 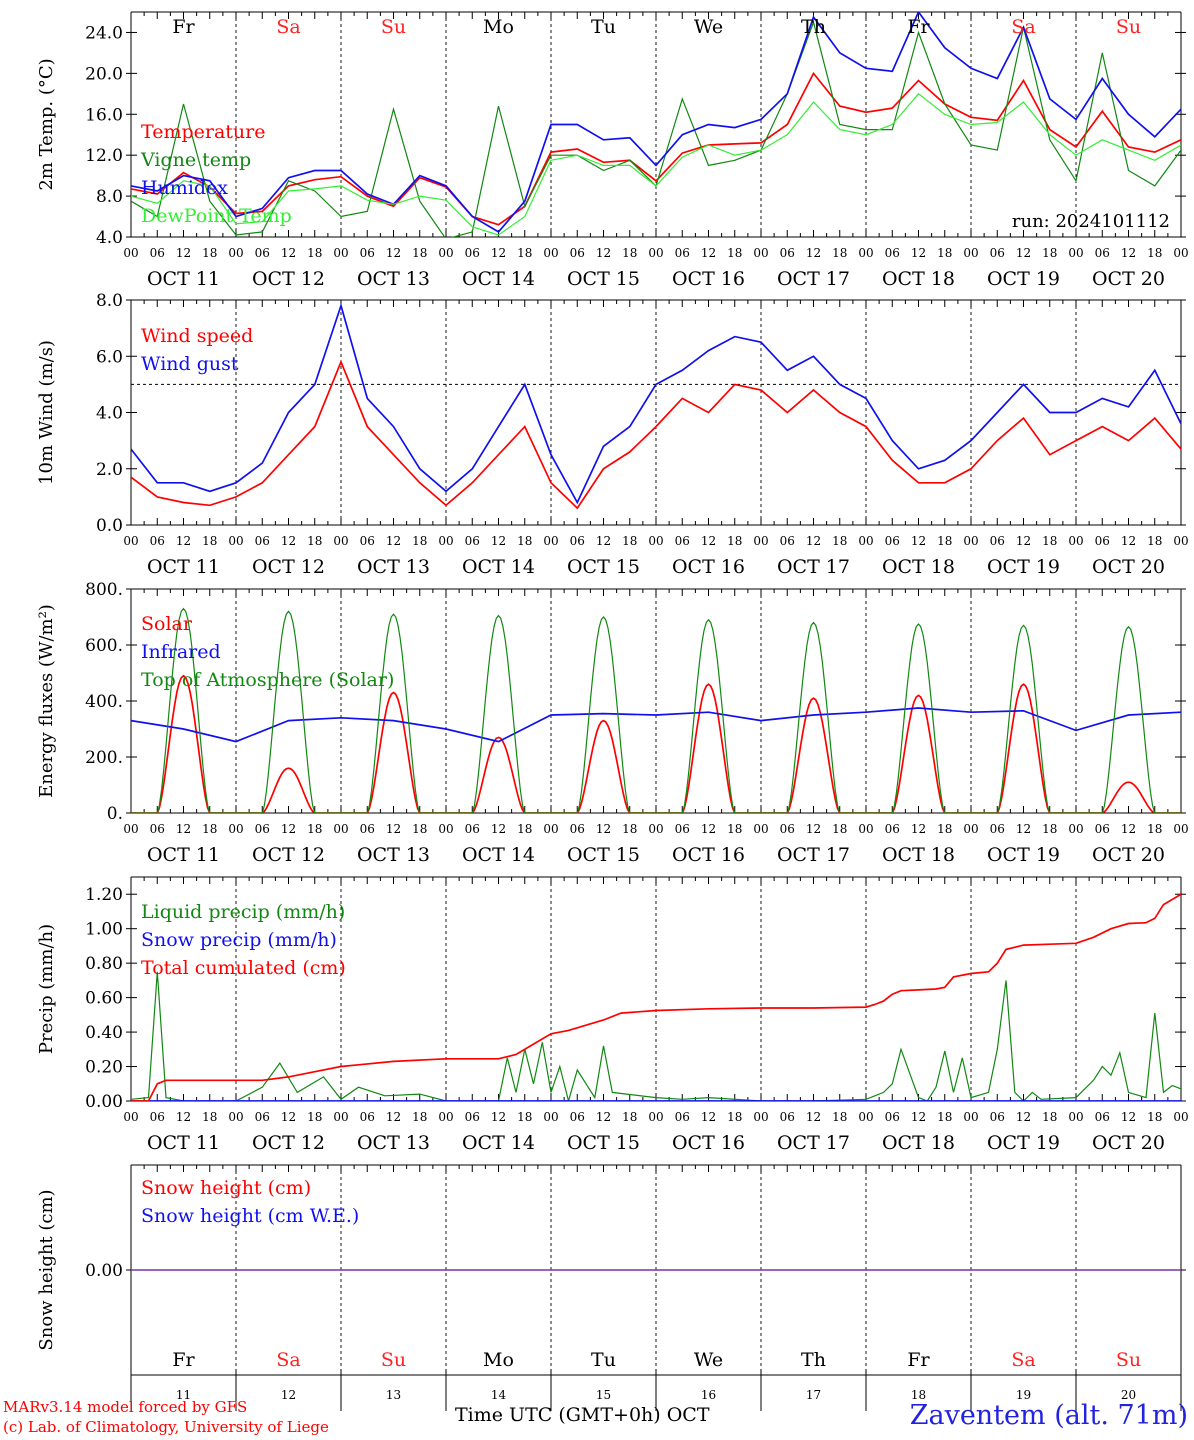 What do you see at coordinates (1023, 567) in the screenshot?
I see `date-label: OCT 19` at bounding box center [1023, 567].